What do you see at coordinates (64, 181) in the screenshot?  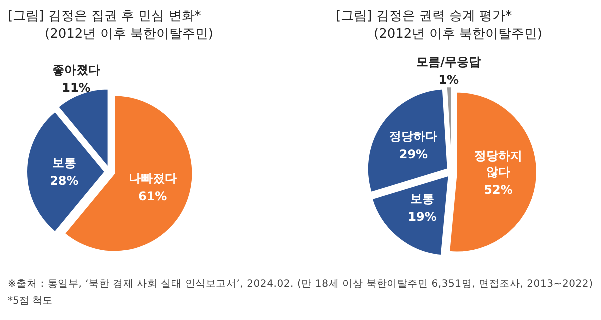 I see `data-label: 28%` at bounding box center [64, 181].